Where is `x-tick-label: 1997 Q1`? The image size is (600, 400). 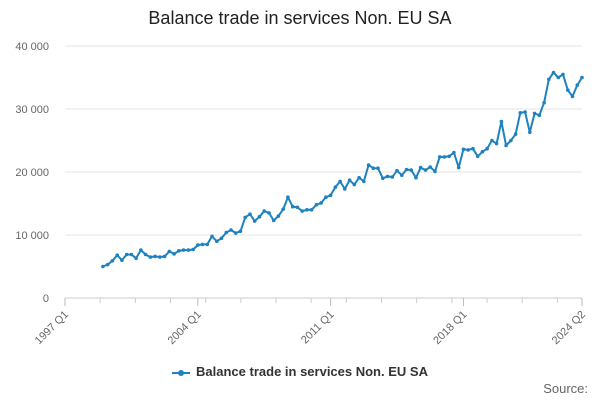 x-tick-label: 1997 Q1 is located at coordinates (52, 328).